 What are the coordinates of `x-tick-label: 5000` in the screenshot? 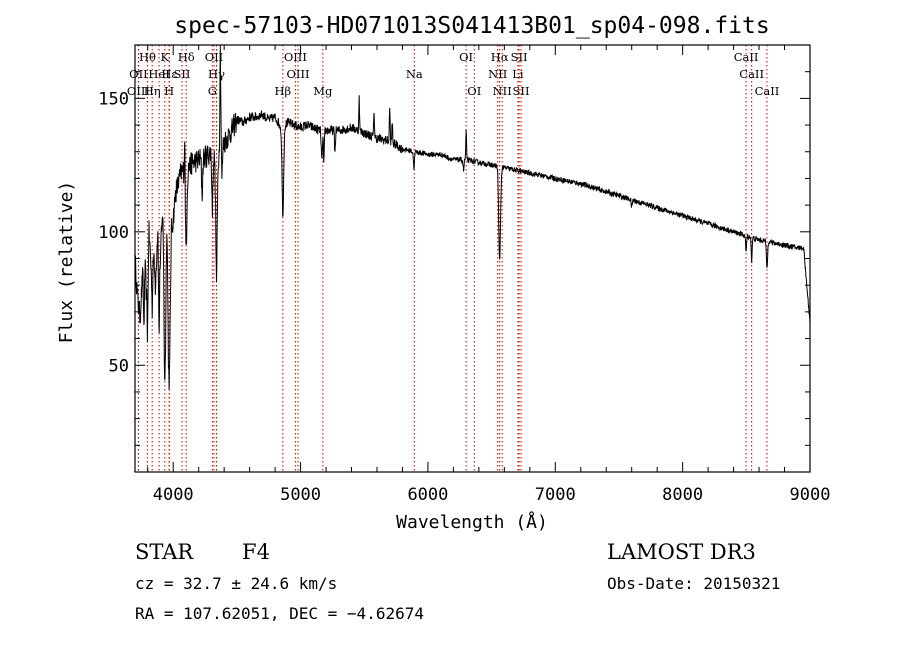 It's located at (300, 495).